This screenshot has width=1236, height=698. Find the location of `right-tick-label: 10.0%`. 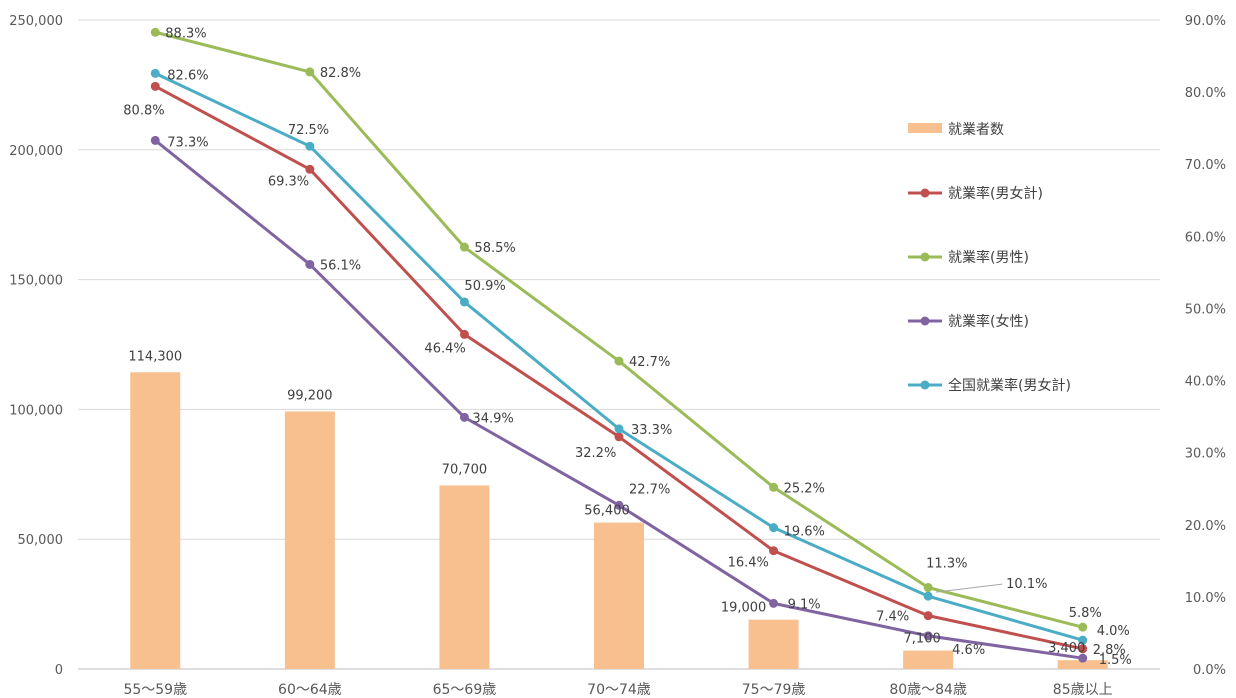

right-tick-label: 10.0% is located at coordinates (1205, 598).